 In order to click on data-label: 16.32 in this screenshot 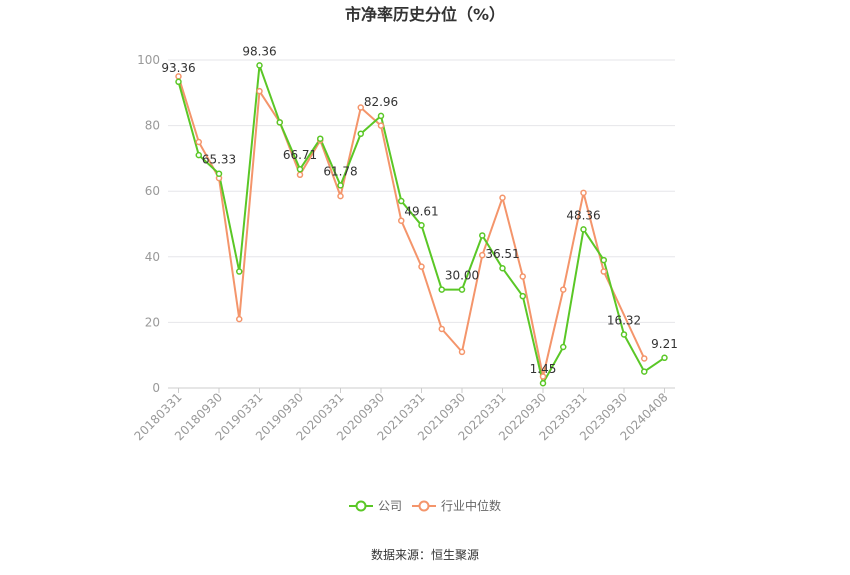, I will do `click(624, 320)`.